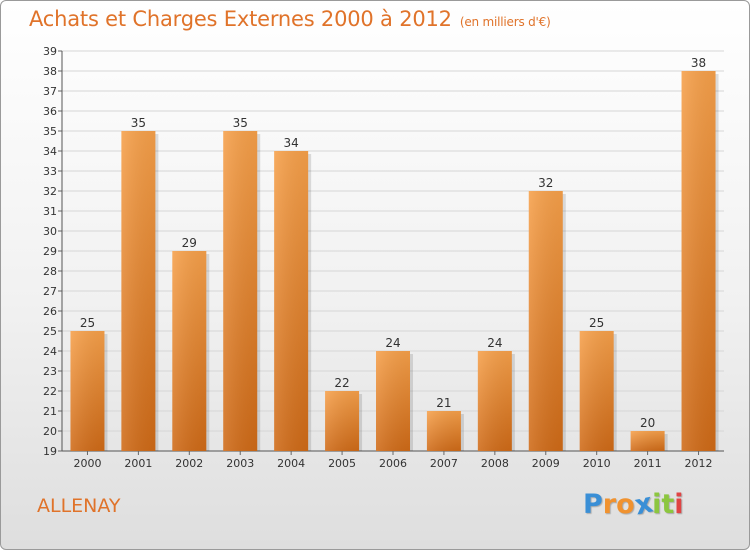 Image resolution: width=750 pixels, height=550 pixels. I want to click on y-tick-label: 32, so click(50, 191).